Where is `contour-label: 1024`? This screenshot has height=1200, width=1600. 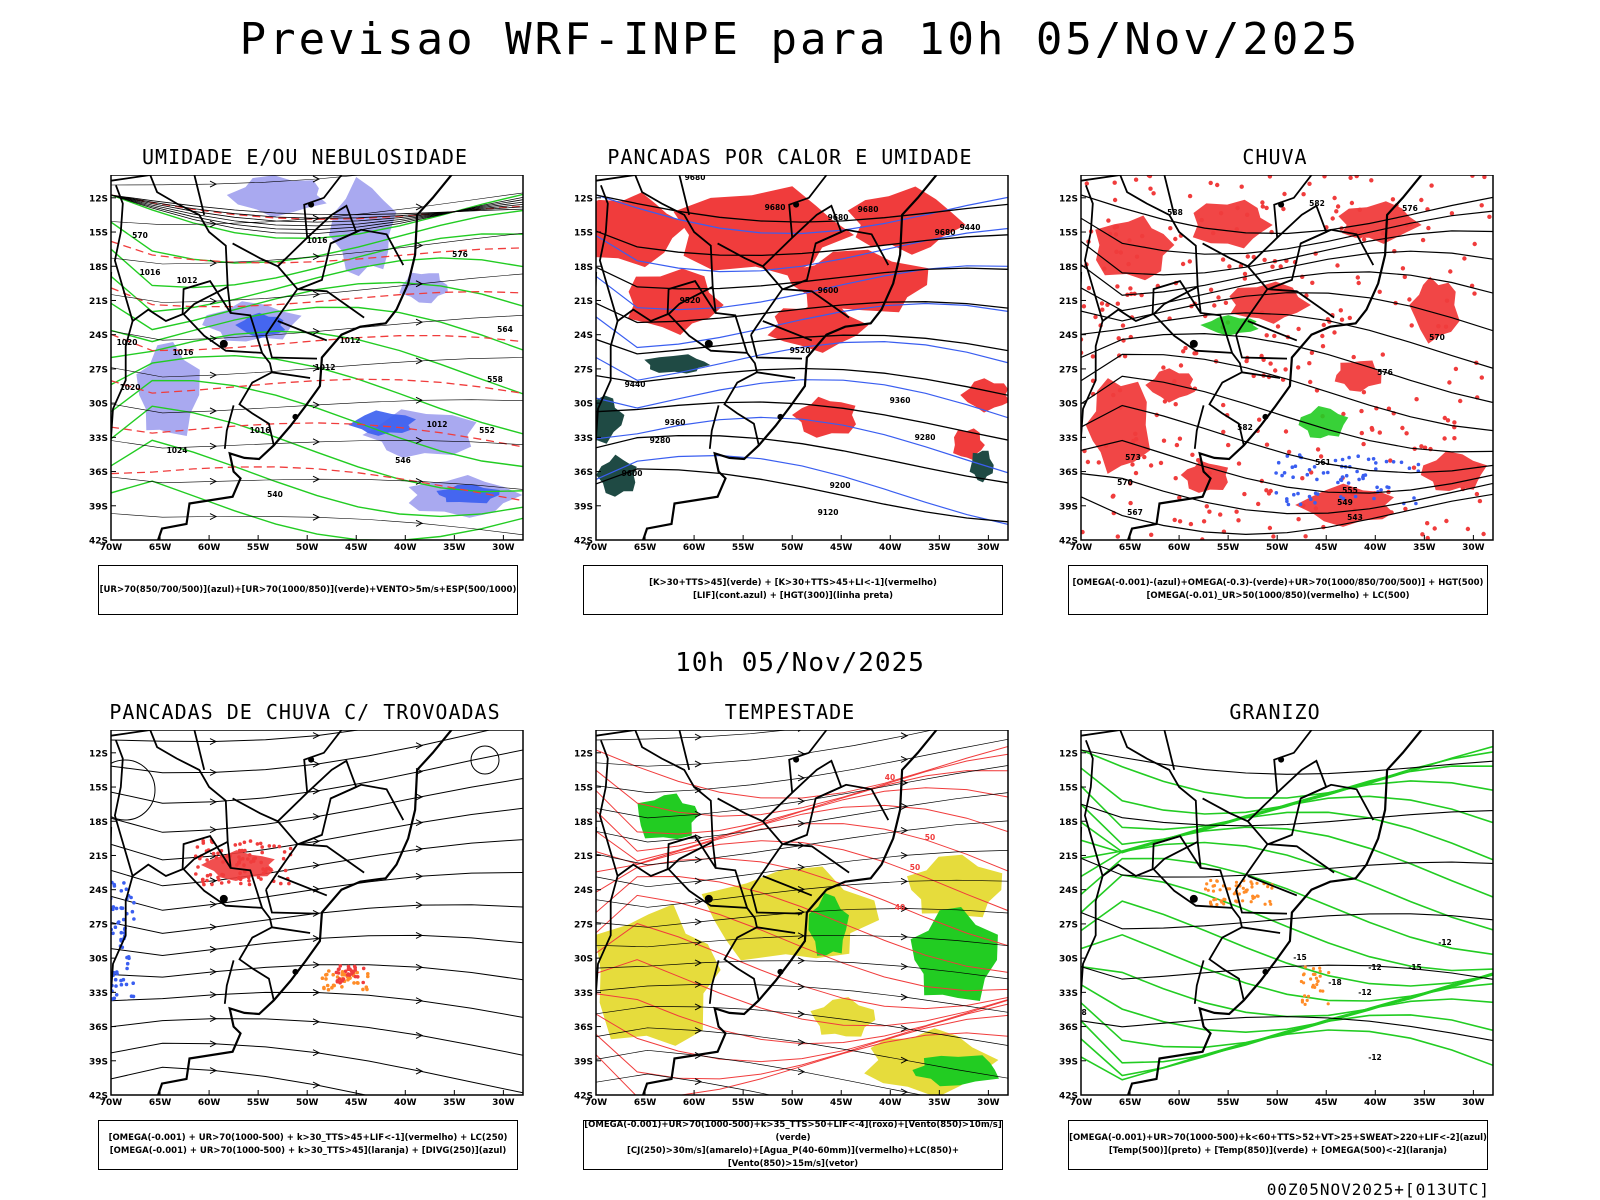 contour-label: 1024 is located at coordinates (177, 450).